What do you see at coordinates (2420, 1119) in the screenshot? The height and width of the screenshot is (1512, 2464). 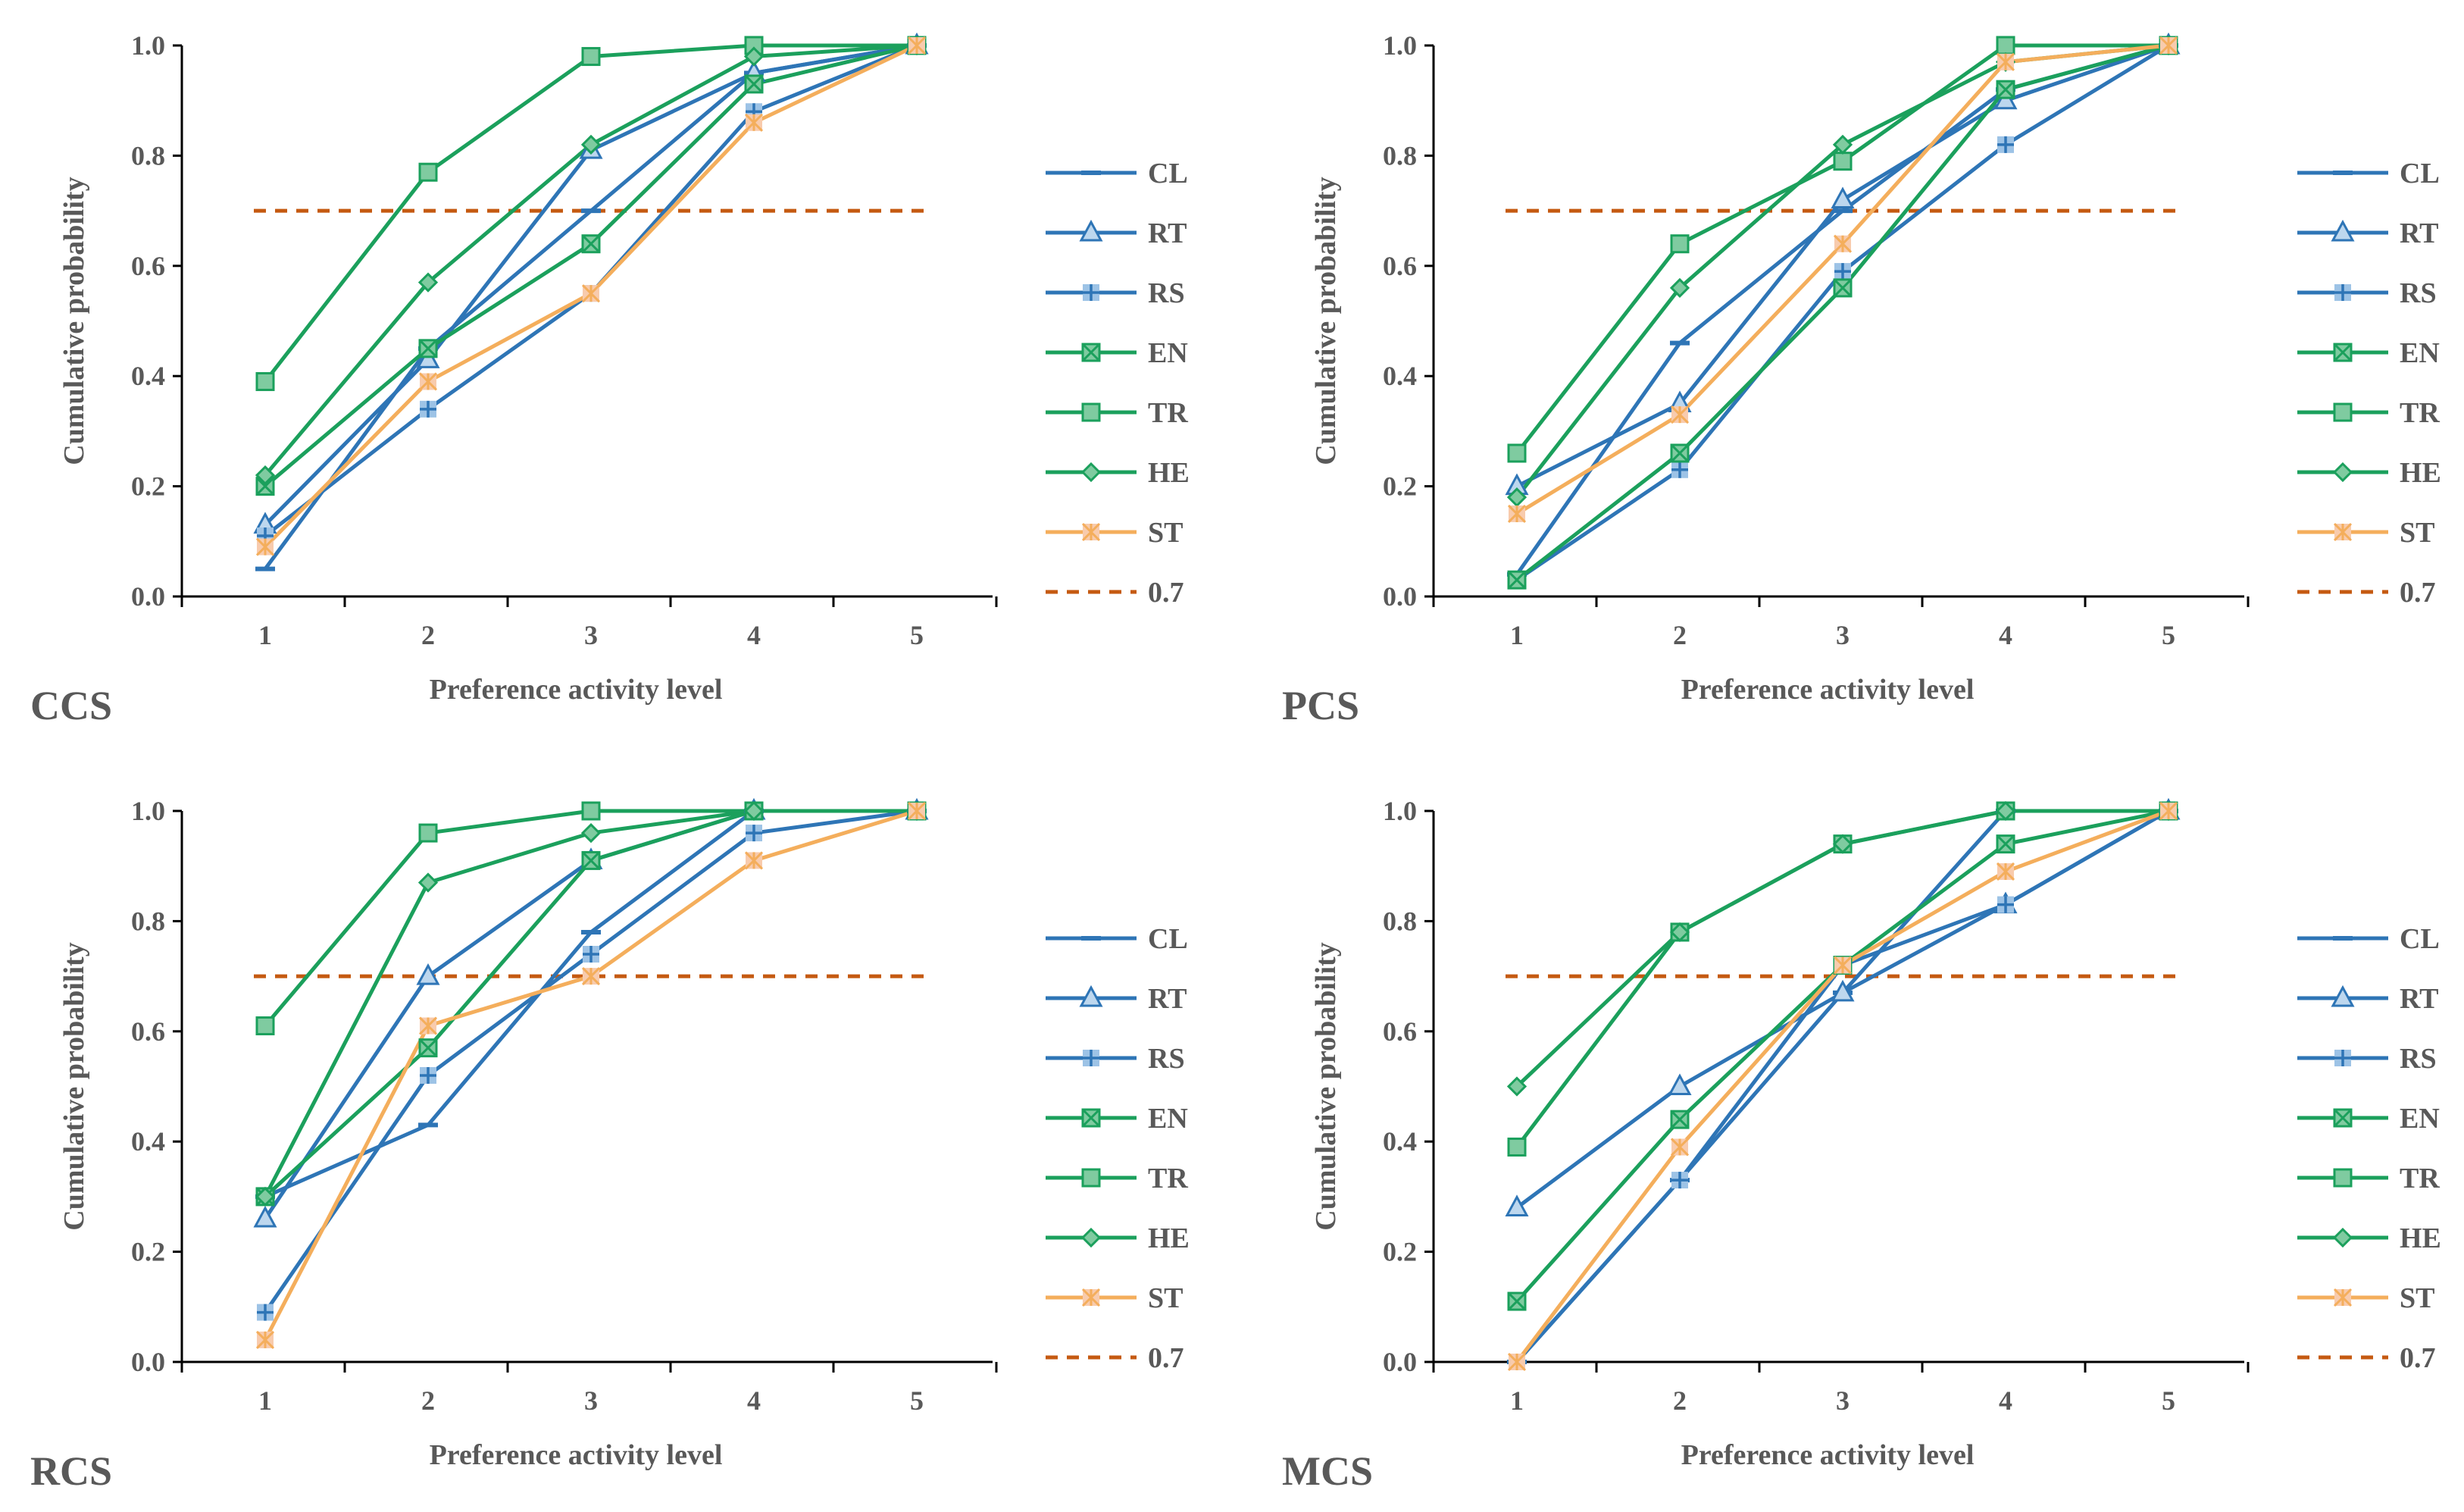 I see `legend-label-en: EN` at bounding box center [2420, 1119].